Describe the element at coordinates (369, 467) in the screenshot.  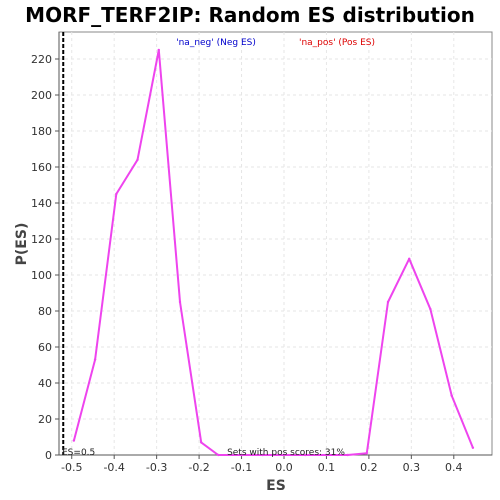
I see `x-tick-label: 0.2` at that location.